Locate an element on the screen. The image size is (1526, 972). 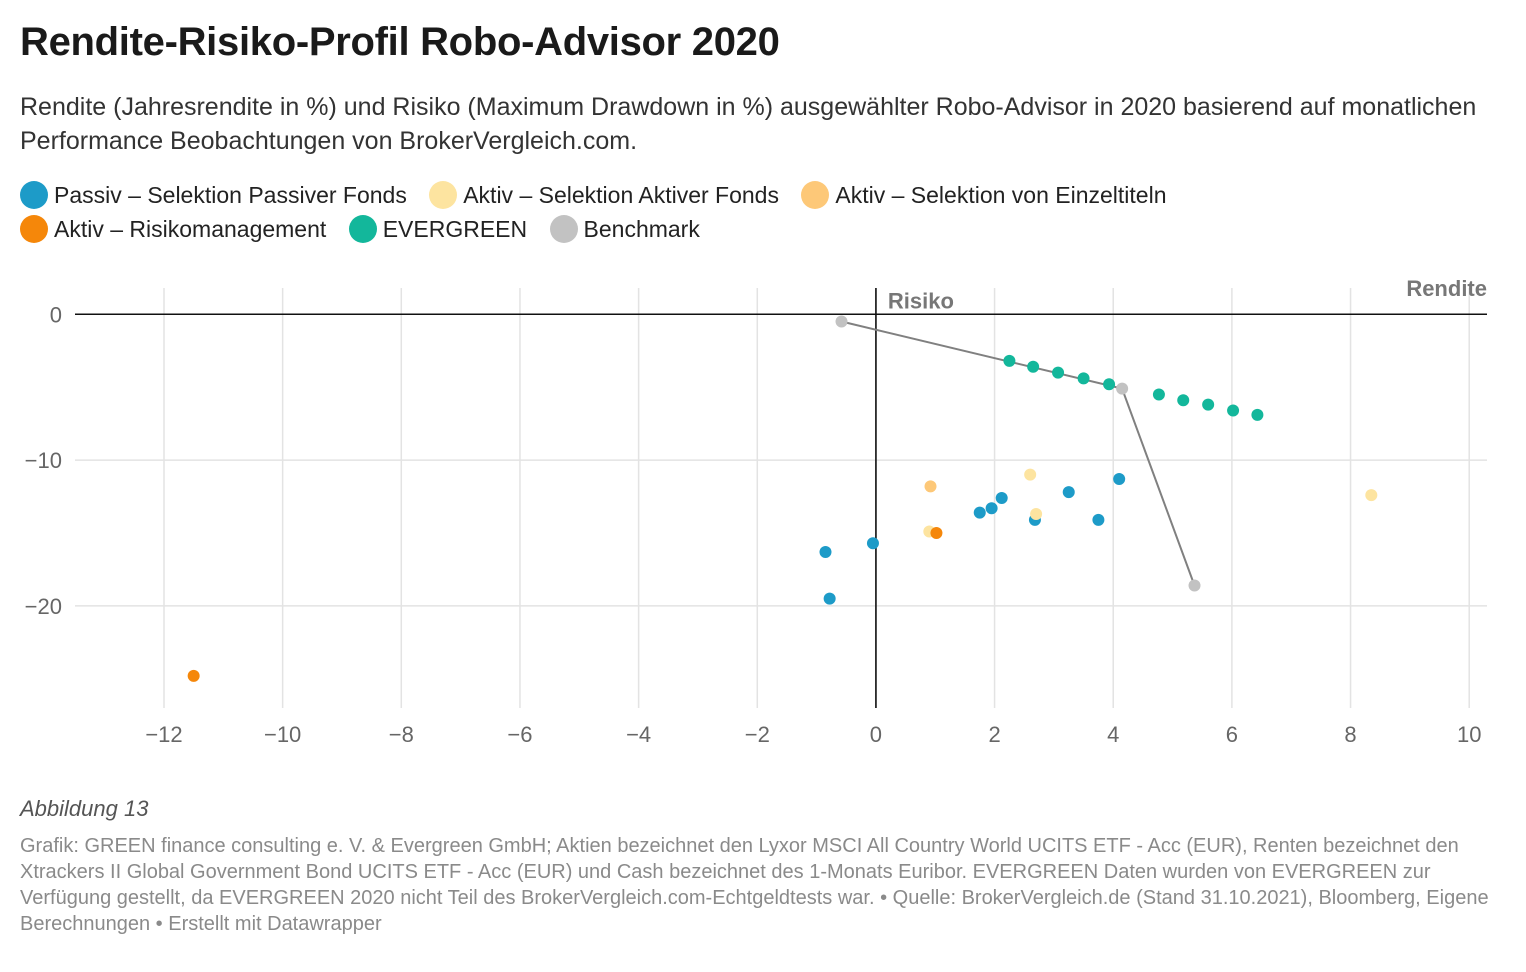
y-axis-title: Risiko is located at coordinates (921, 300).